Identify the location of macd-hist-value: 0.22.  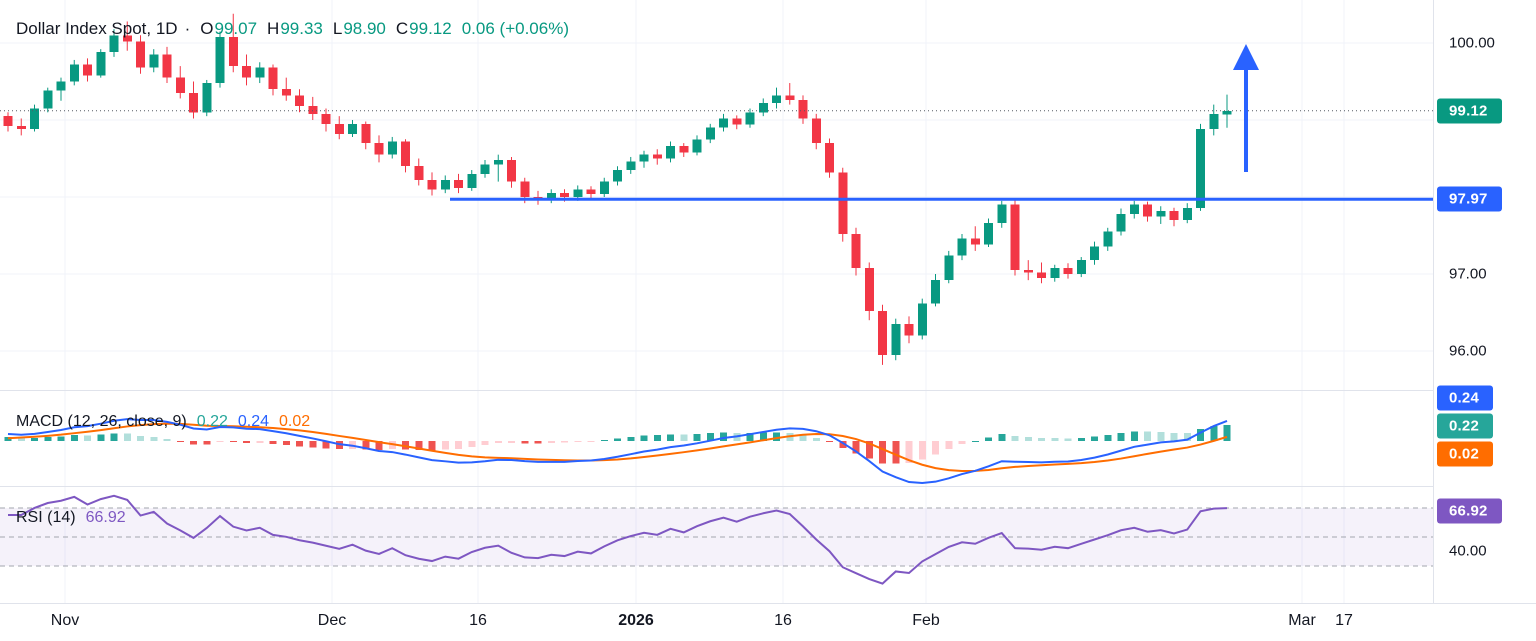
(212, 421).